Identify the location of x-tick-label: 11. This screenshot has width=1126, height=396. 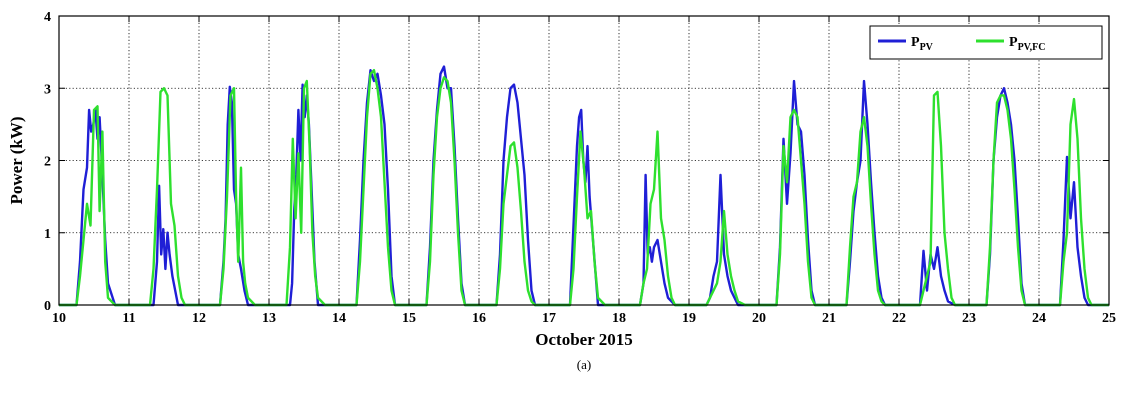
(128, 318).